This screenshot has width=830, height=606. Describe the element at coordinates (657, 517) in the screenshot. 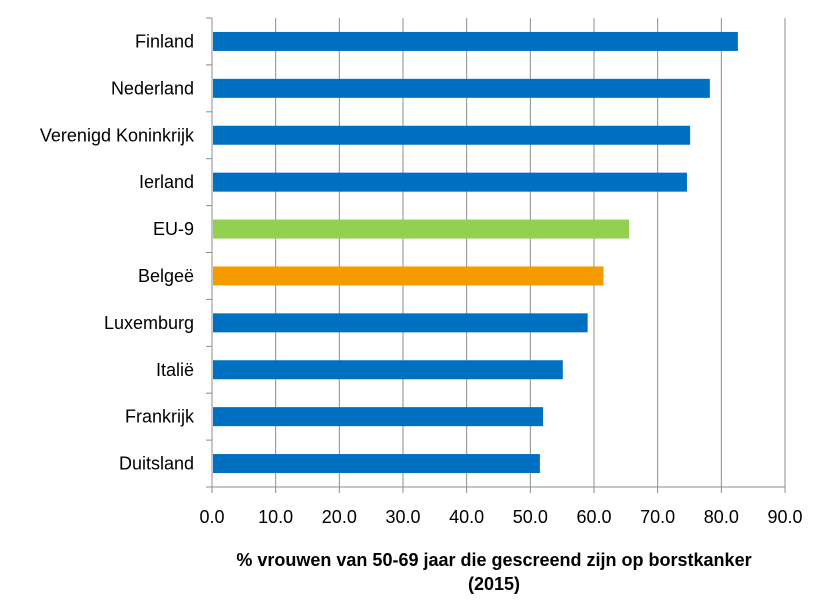

I see `x-tick-label: 70.0` at that location.